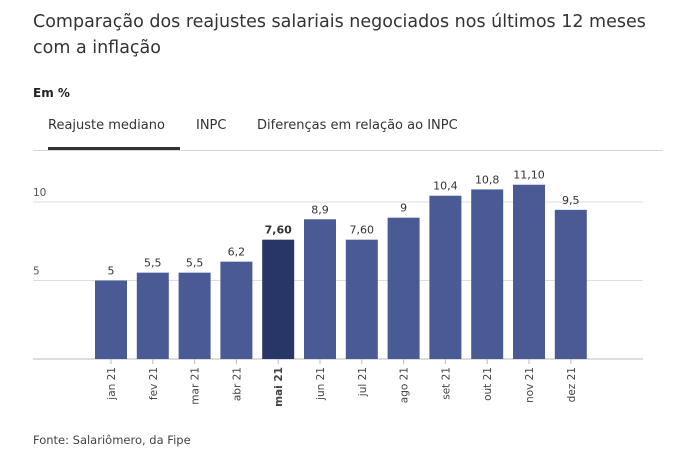 The image size is (675, 462). Describe the element at coordinates (51, 93) in the screenshot. I see `unit-label: Em %` at that location.